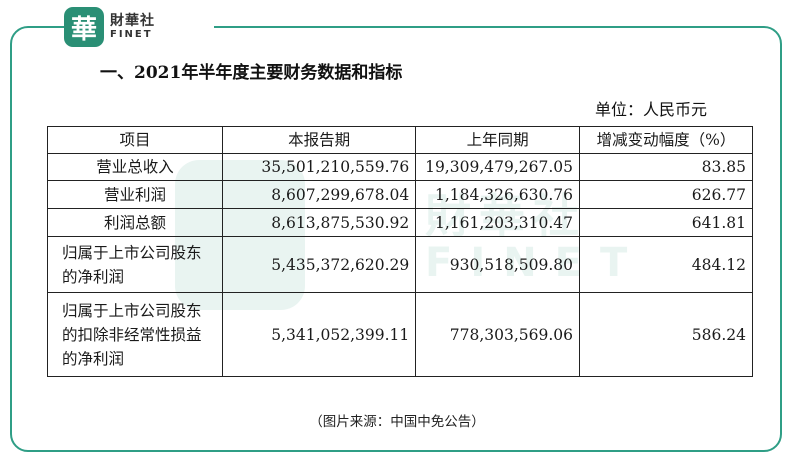  Describe the element at coordinates (135, 140) in the screenshot. I see `header-item: 项目` at that location.